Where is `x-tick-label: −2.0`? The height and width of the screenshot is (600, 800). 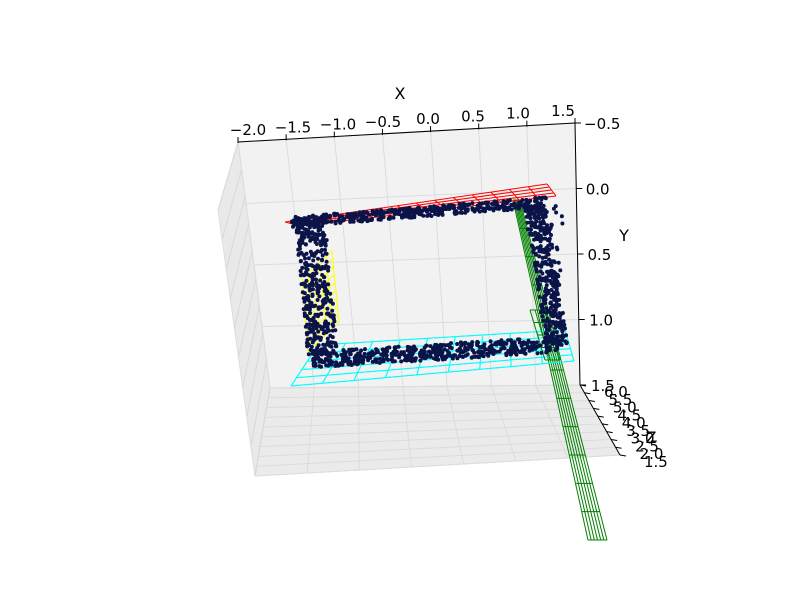 x-tick-label: −2.0 is located at coordinates (248, 130).